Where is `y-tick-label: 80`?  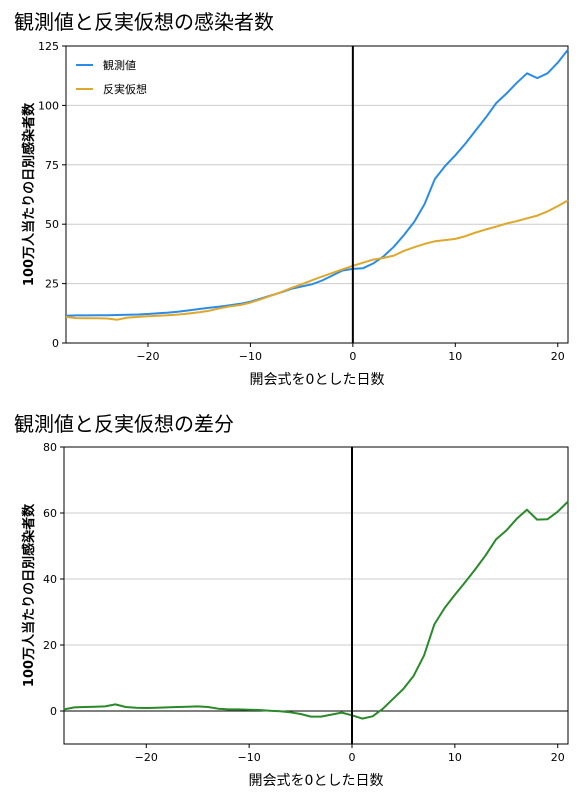
y-tick-label: 80 is located at coordinates (50, 447).